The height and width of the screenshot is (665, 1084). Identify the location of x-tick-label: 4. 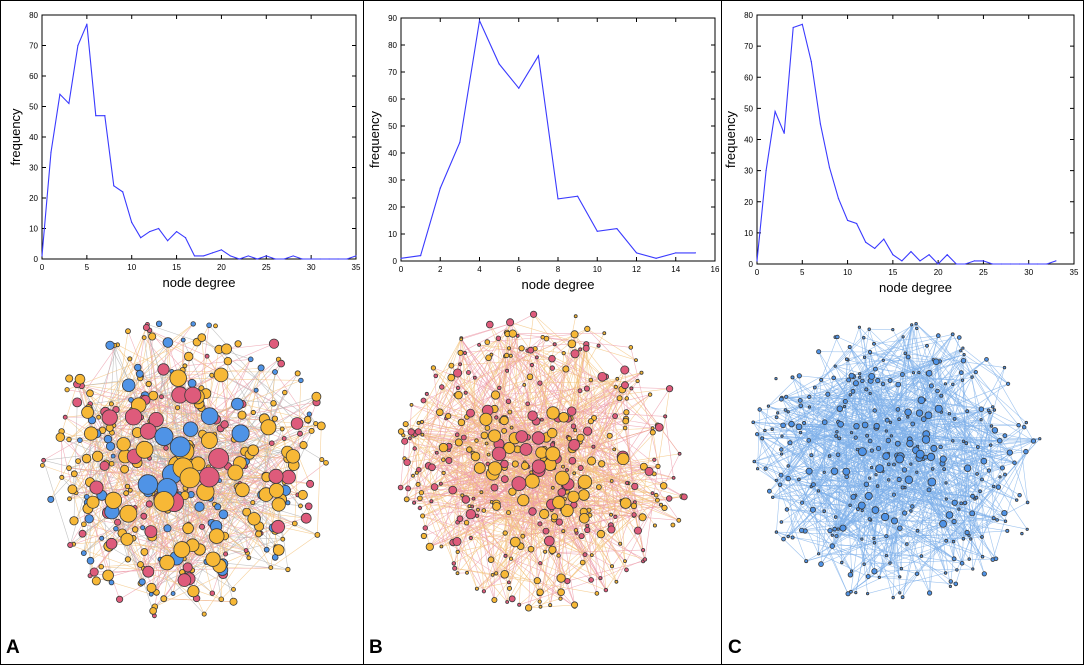
(479, 269).